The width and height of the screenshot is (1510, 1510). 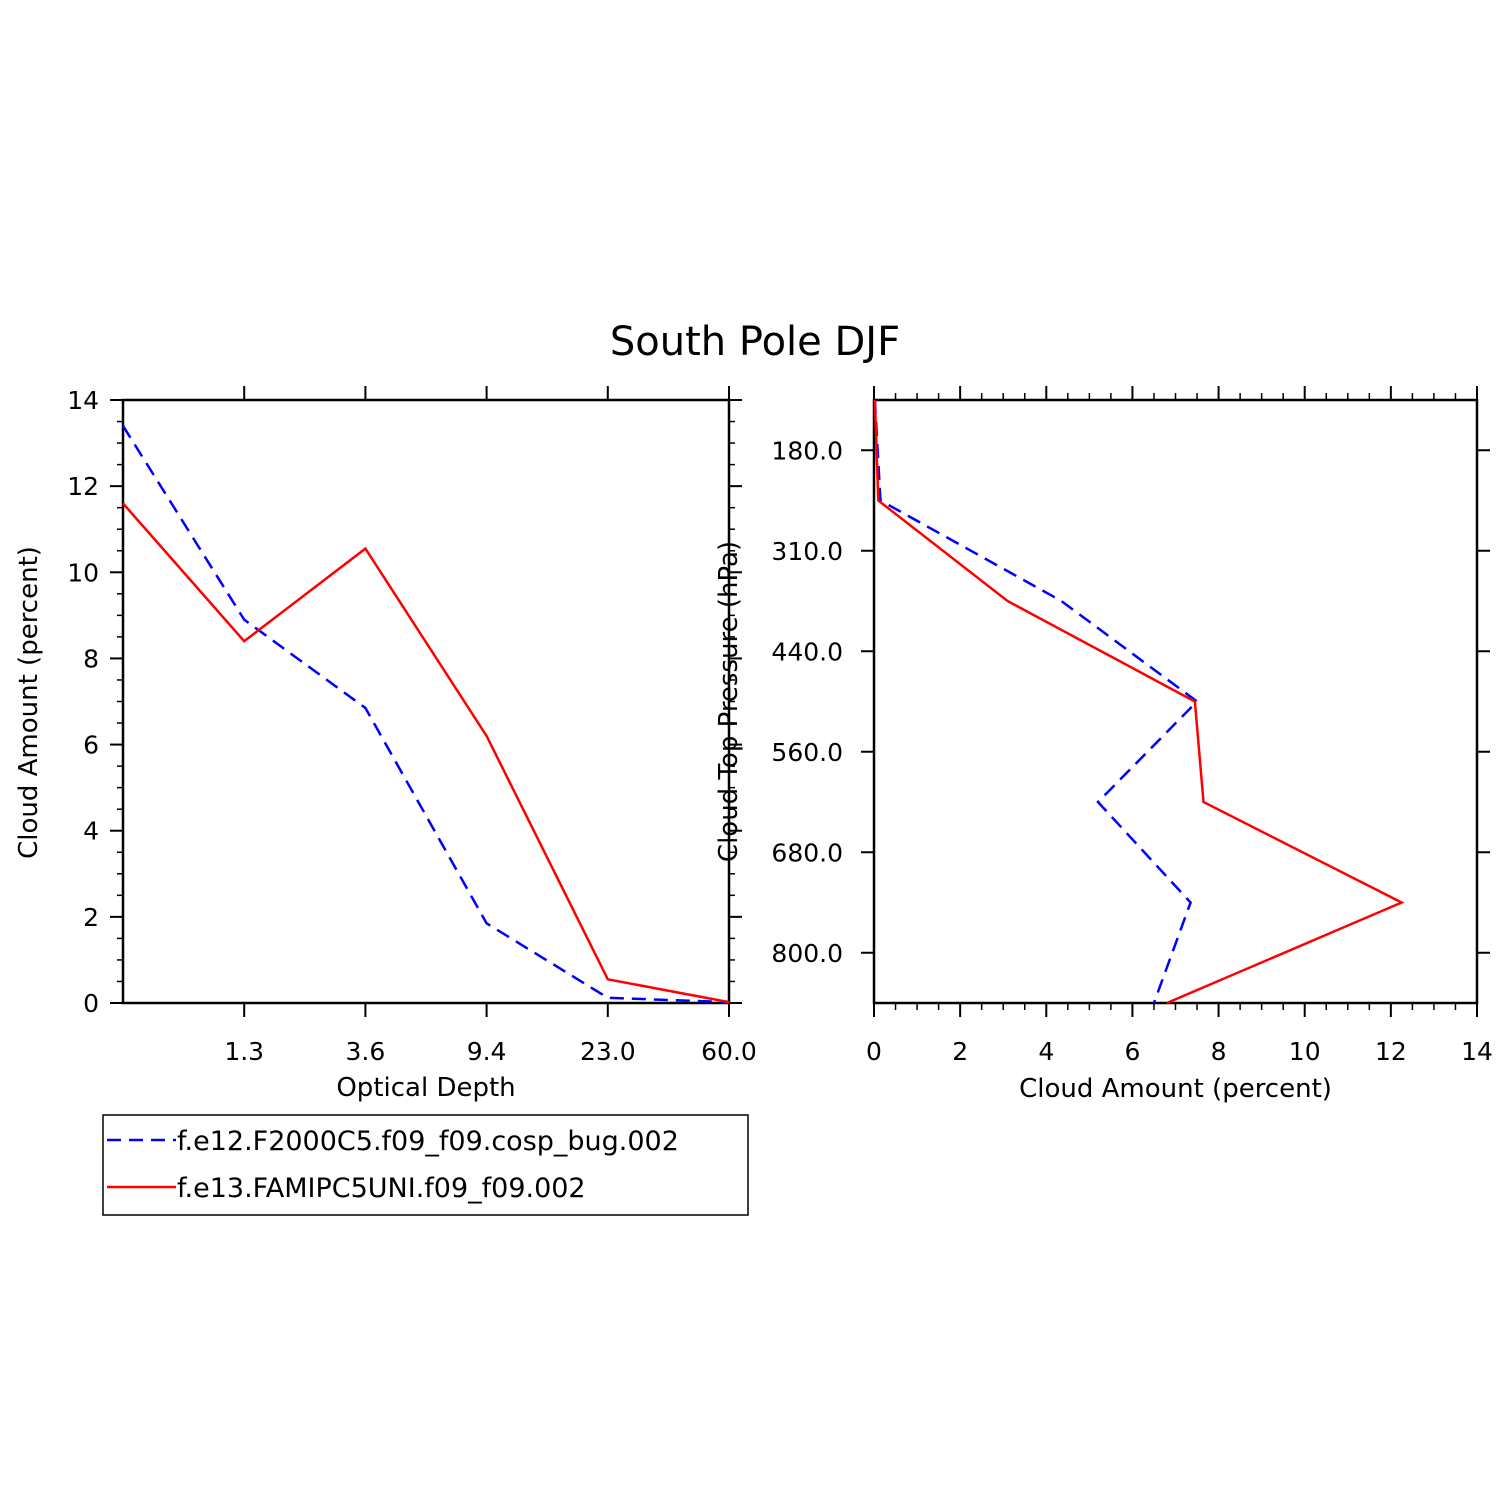 What do you see at coordinates (729, 701) in the screenshot?
I see `y-axis-title: Cloud Top Pressure (hPa)` at bounding box center [729, 701].